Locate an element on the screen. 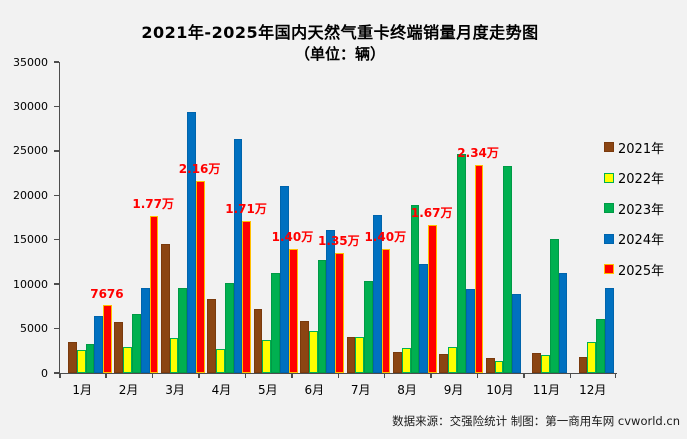 Image resolution: width=687 pixels, height=439 pixels. bar-group: 1.35万 is located at coordinates (326, 217).